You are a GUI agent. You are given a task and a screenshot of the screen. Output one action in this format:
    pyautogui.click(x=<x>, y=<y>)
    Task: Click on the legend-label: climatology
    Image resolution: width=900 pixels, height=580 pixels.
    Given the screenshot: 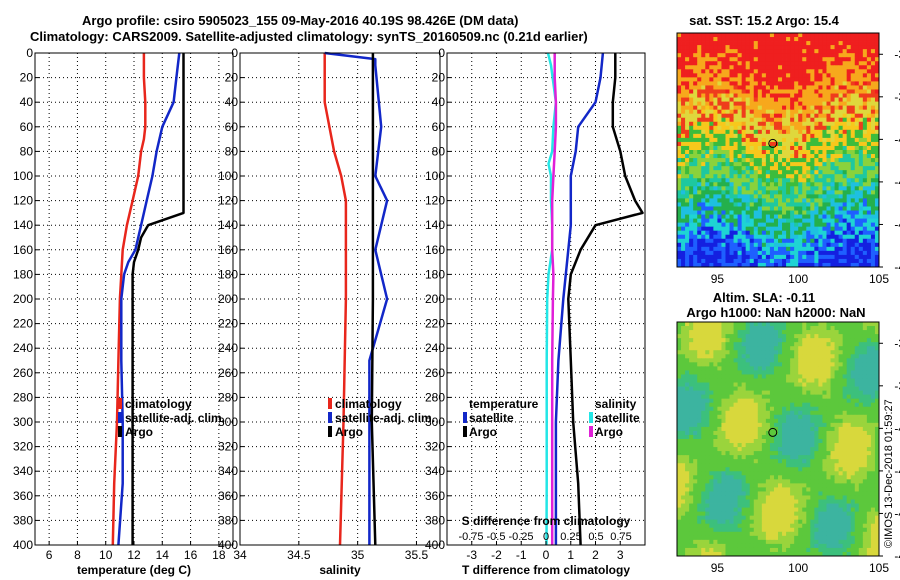 What is the action you would take?
    pyautogui.click(x=158, y=404)
    